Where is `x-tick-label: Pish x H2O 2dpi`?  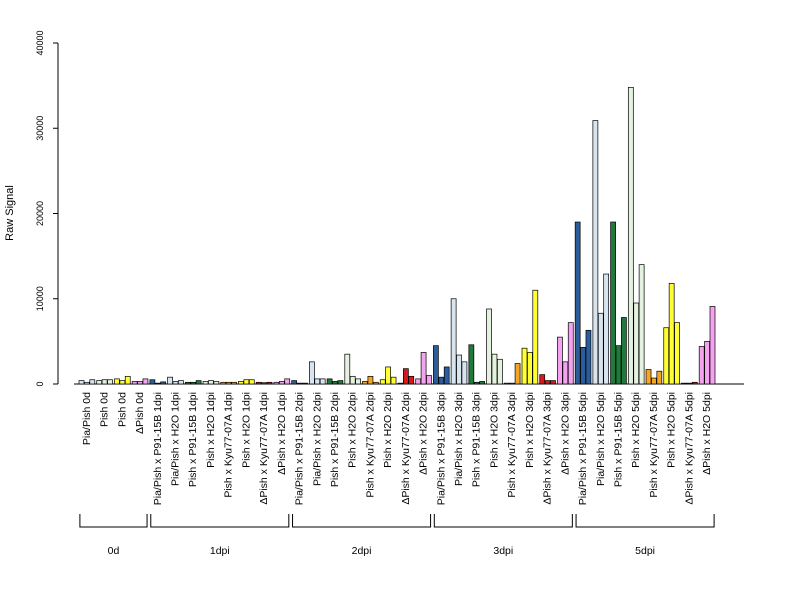
x-tick-label: Pish x H2O 2dpi is located at coordinates (353, 430).